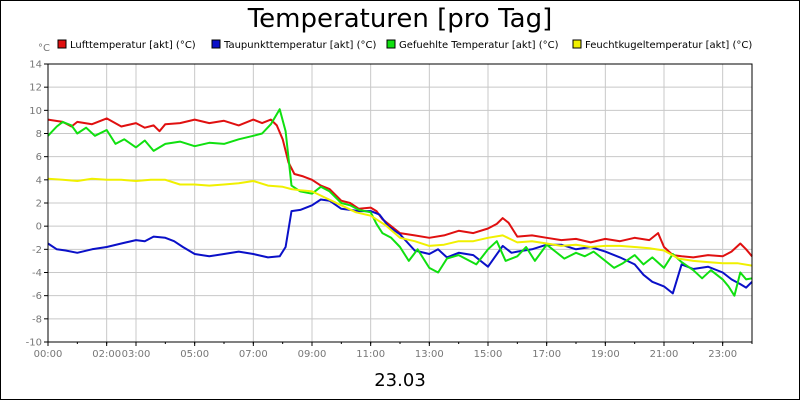 The width and height of the screenshot is (800, 400). What do you see at coordinates (488, 354) in the screenshot?
I see `x-tick-label: 15:00` at bounding box center [488, 354].